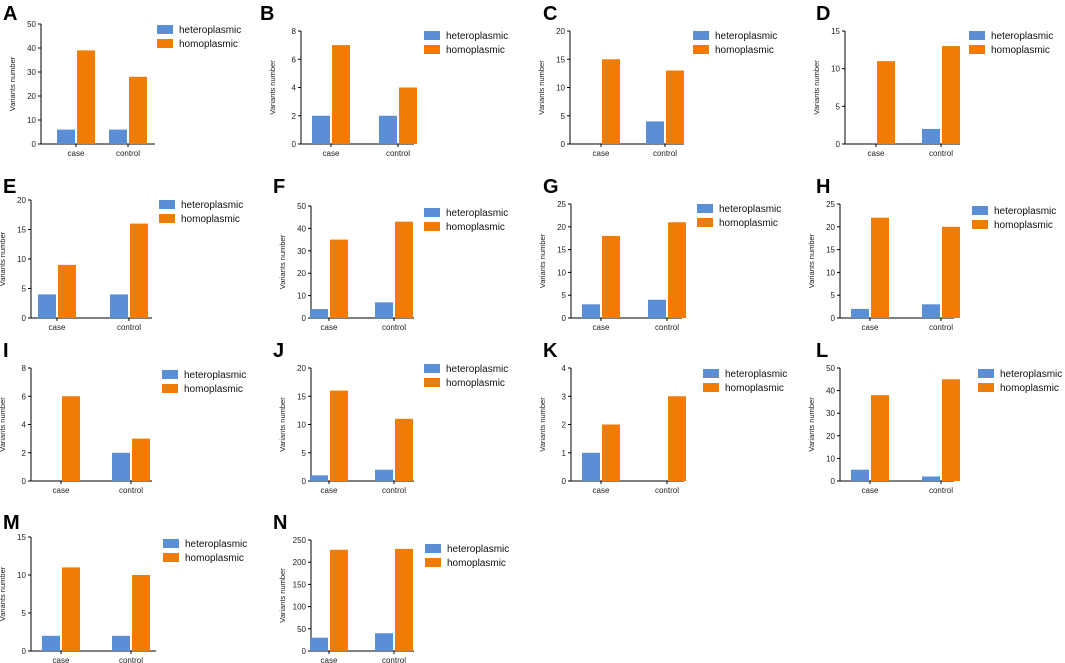  I want to click on y-tick-label: 8, so click(294, 31).